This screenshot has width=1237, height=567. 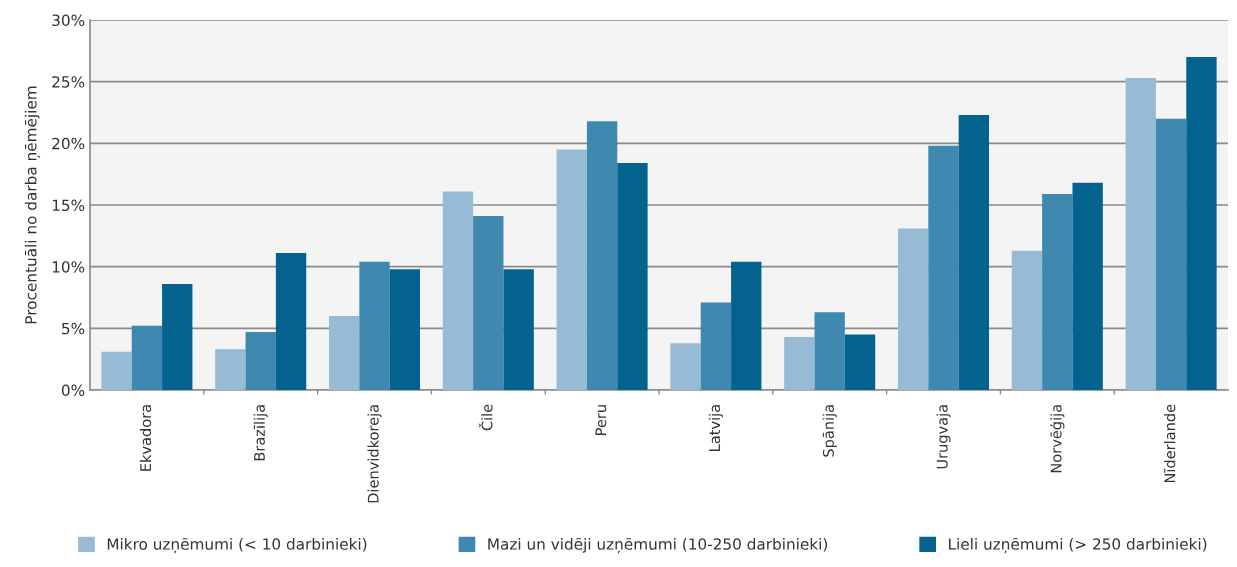 I want to click on x-tick-label: Čile, so click(x=485, y=417).